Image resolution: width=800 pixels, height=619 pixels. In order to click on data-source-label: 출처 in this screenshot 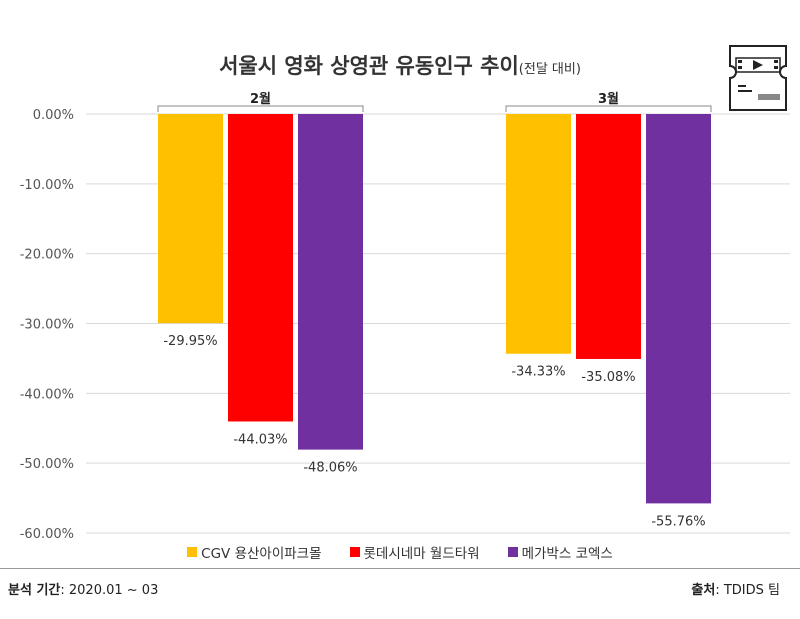, I will do `click(703, 590)`.